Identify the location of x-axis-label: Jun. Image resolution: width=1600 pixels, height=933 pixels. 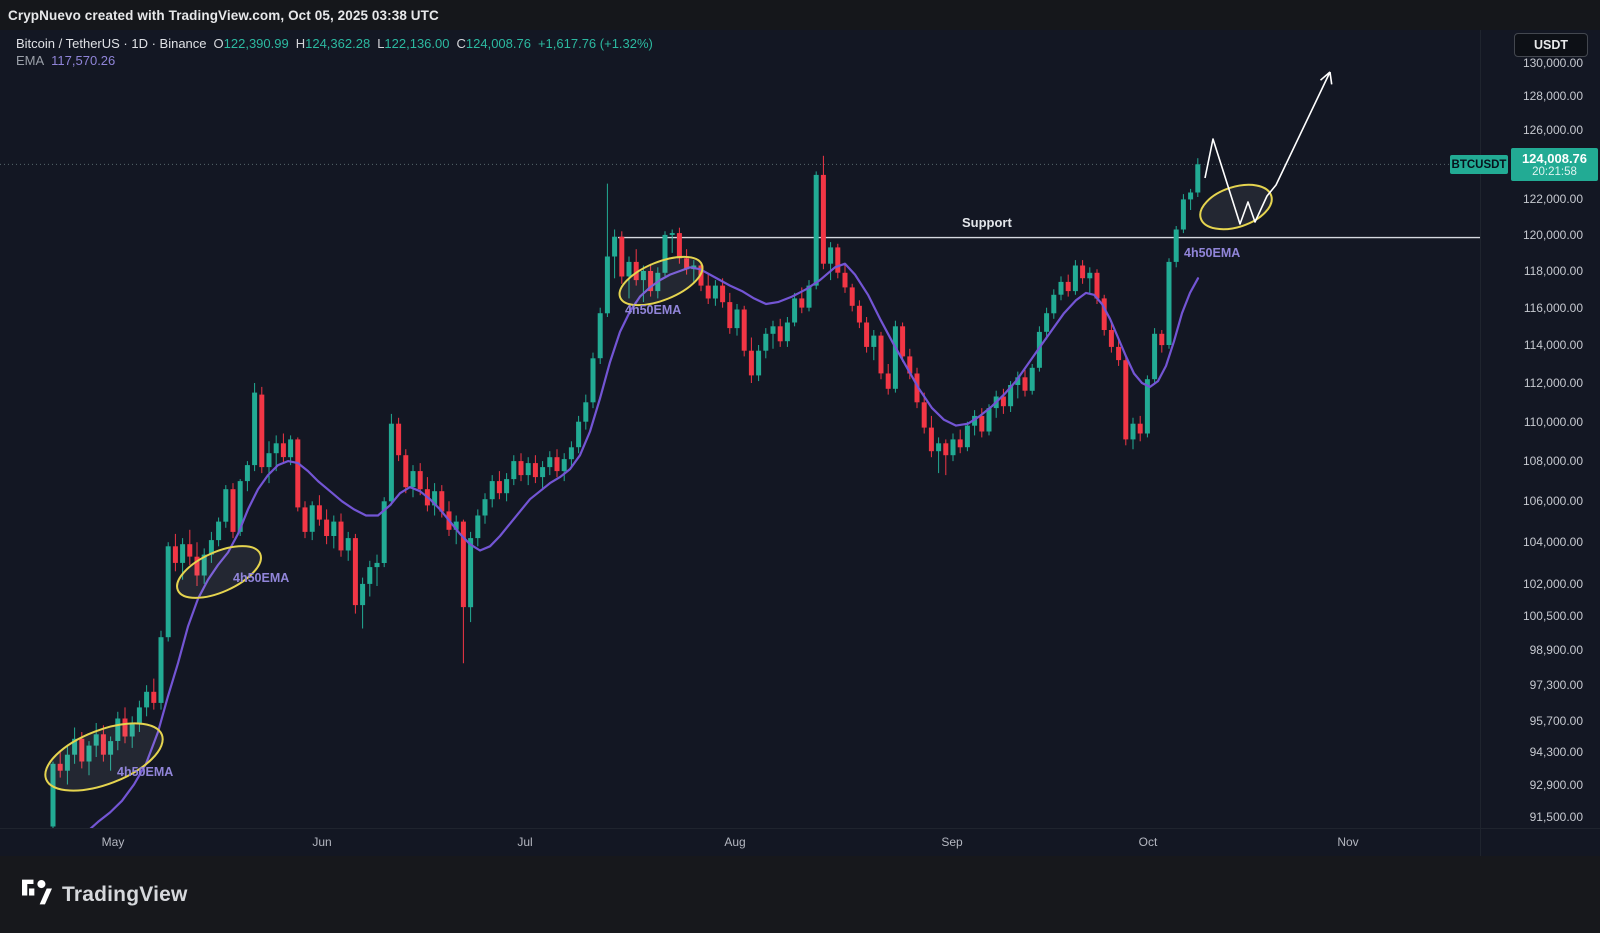
(322, 842).